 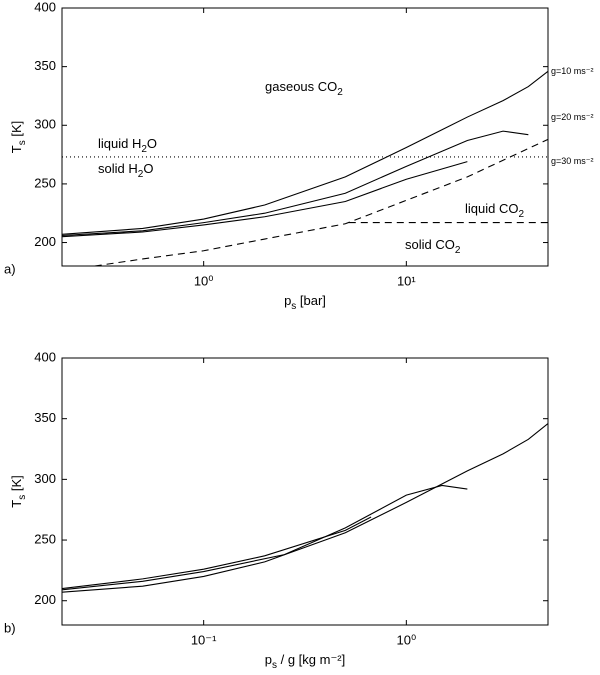 I want to click on annotation: liquid H2O, so click(x=127, y=145).